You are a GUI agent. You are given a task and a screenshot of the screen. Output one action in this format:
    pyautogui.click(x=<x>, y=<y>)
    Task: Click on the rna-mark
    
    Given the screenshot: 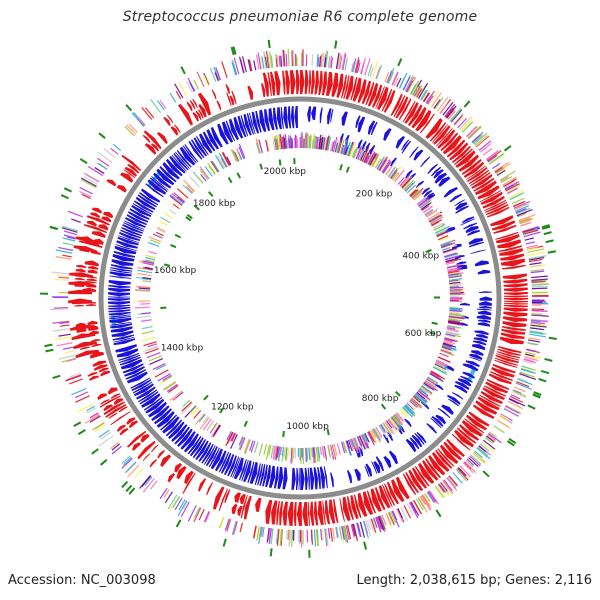 What is the action you would take?
    pyautogui.click(x=545, y=372)
    